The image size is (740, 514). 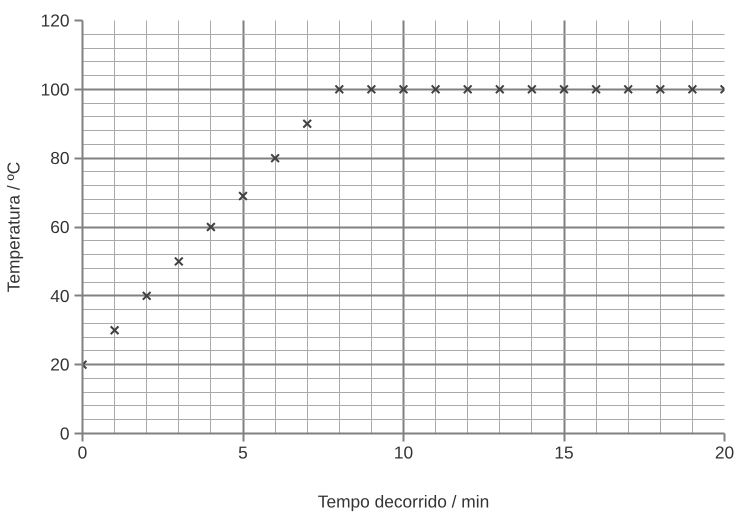 I want to click on y-tick-label: 60, so click(x=60, y=227).